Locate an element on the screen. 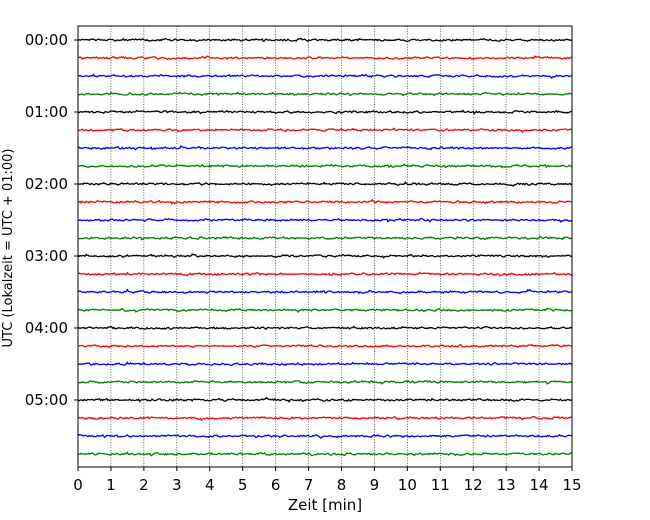  x-tick-label: 10 is located at coordinates (407, 485).